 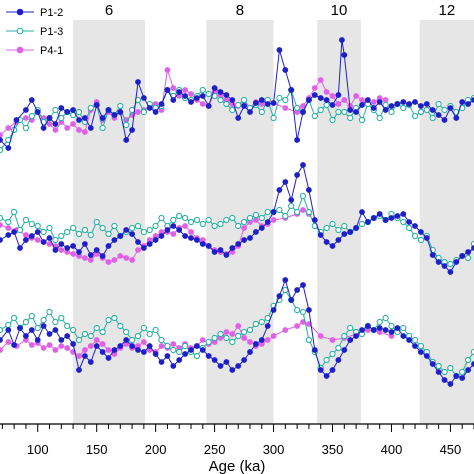 What do you see at coordinates (34, 51) in the screenshot?
I see `legend-item-P4-1: P4-1` at bounding box center [34, 51].